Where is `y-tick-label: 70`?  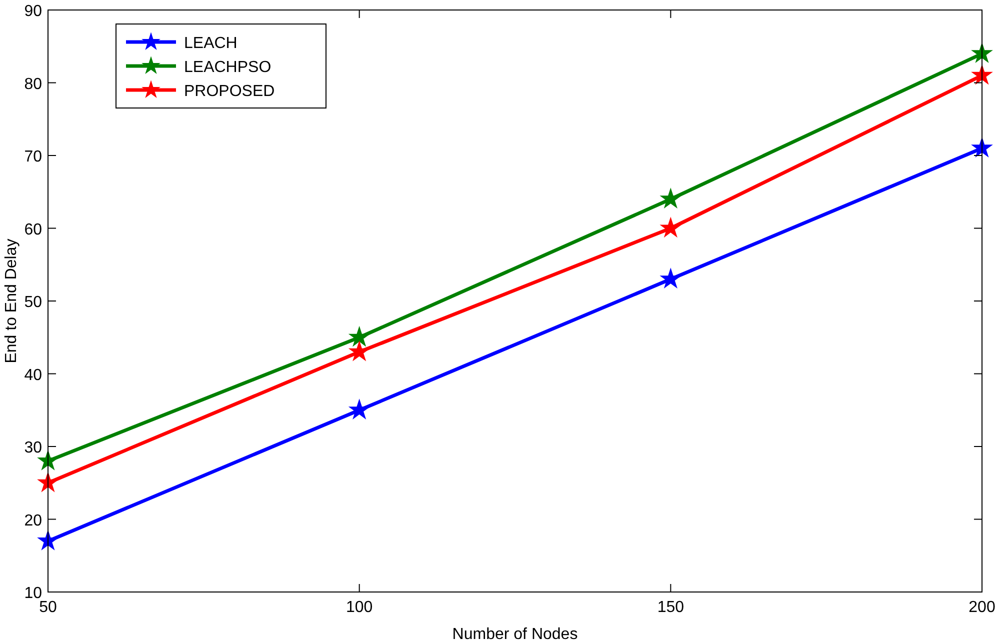
y-tick-label: 70 is located at coordinates (33, 157).